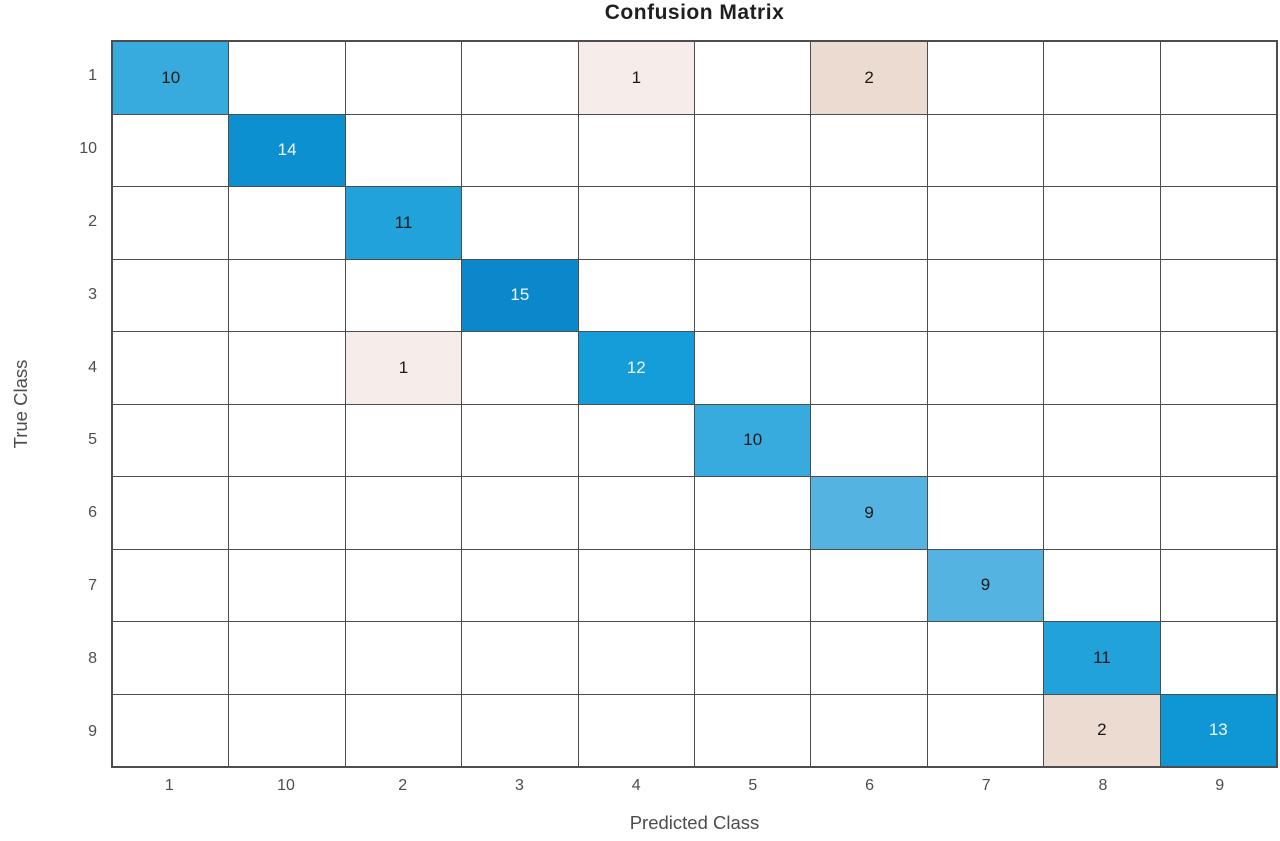  I want to click on x-tick-label: 6, so click(869, 785).